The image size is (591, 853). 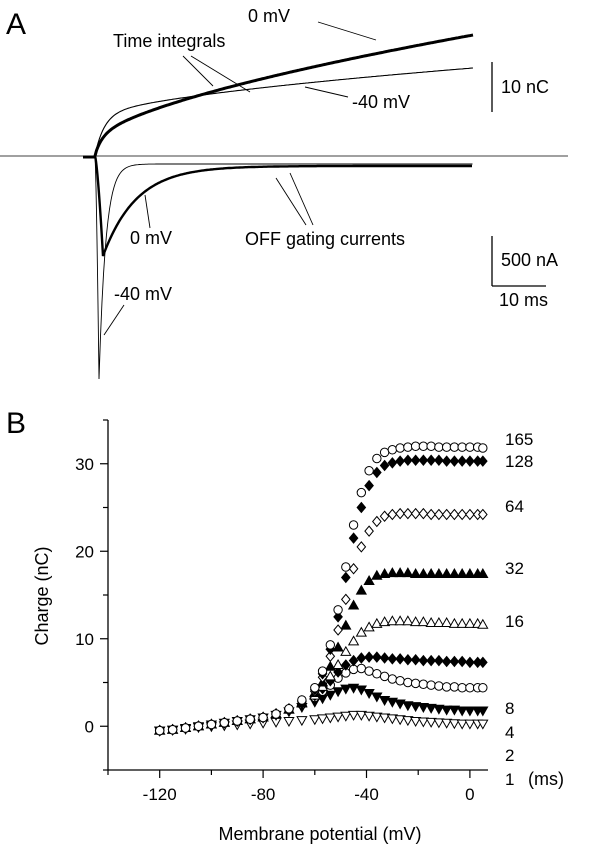 I want to click on series-label-8: 8, so click(x=509, y=708).